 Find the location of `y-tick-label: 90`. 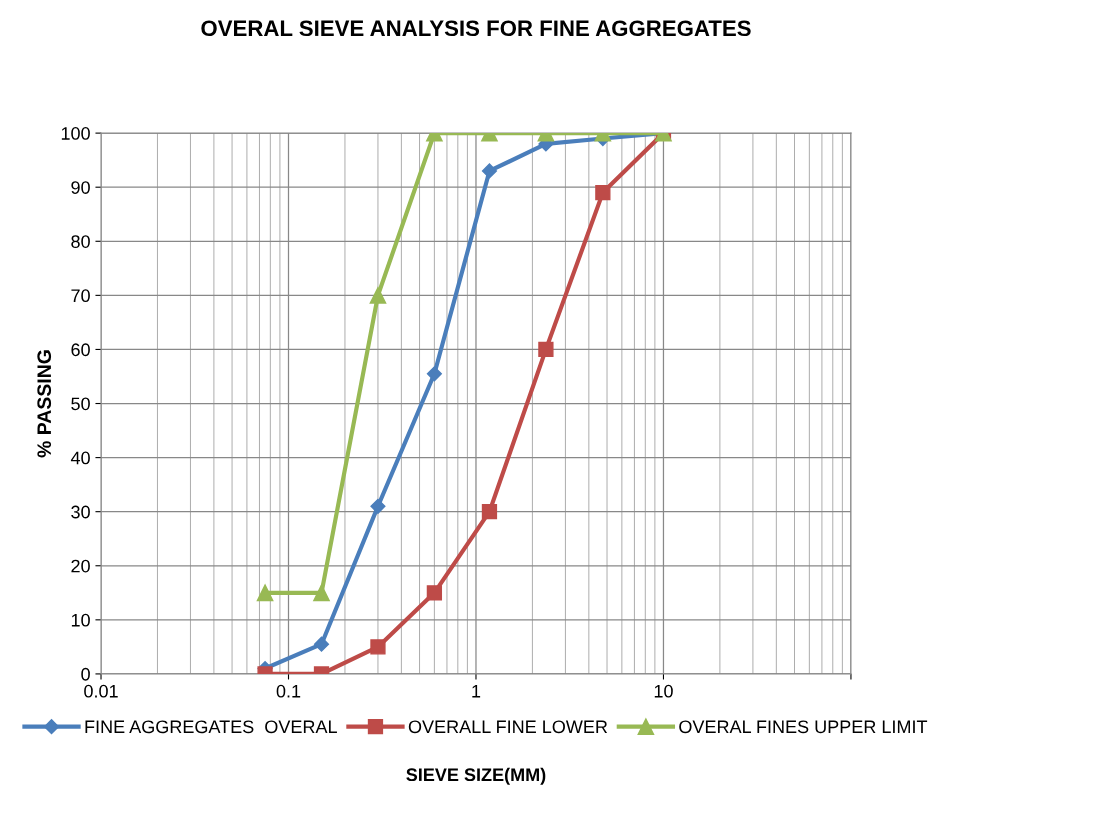

y-tick-label: 90 is located at coordinates (80, 187).